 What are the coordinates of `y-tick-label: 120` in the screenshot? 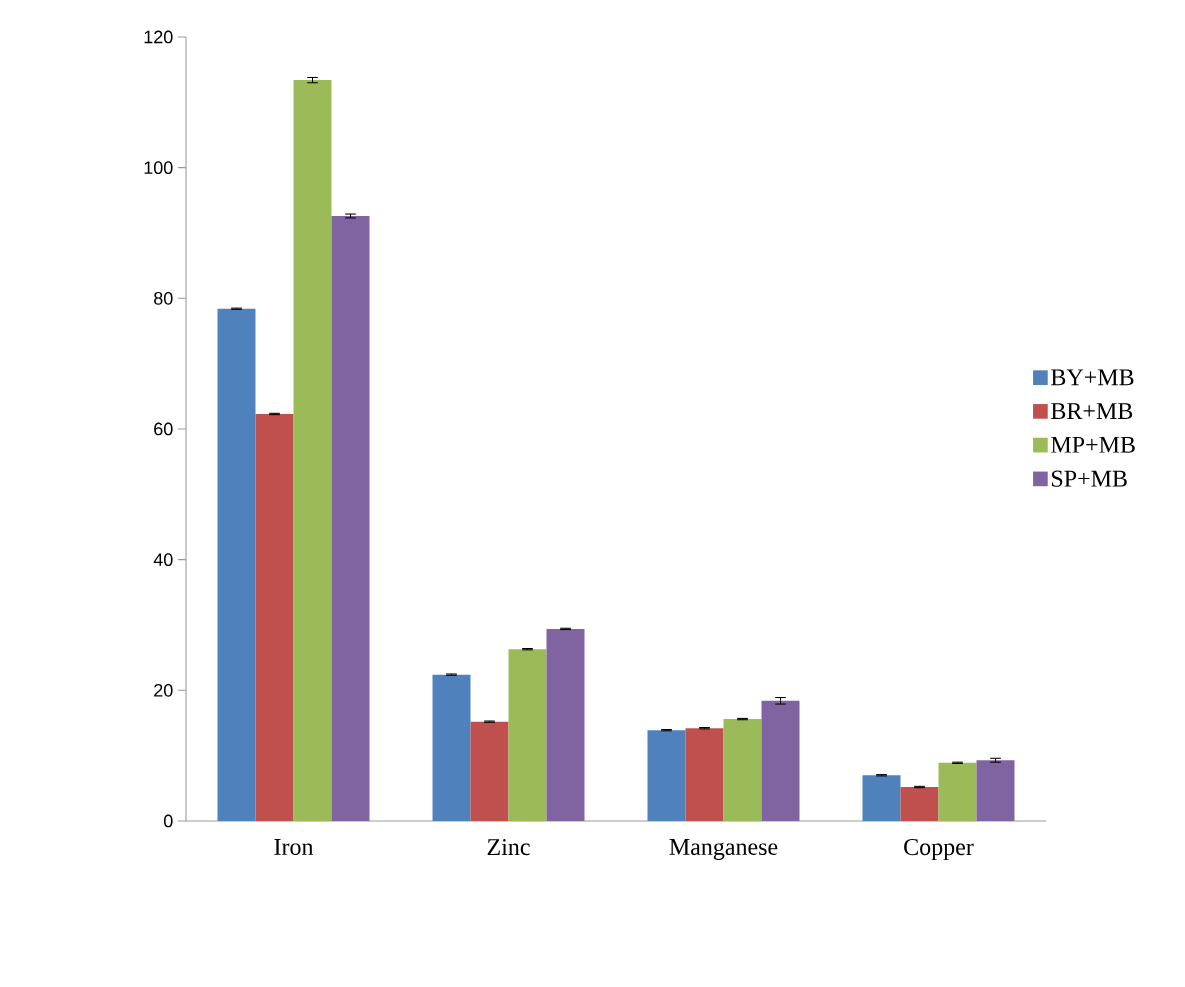 It's located at (158, 37).